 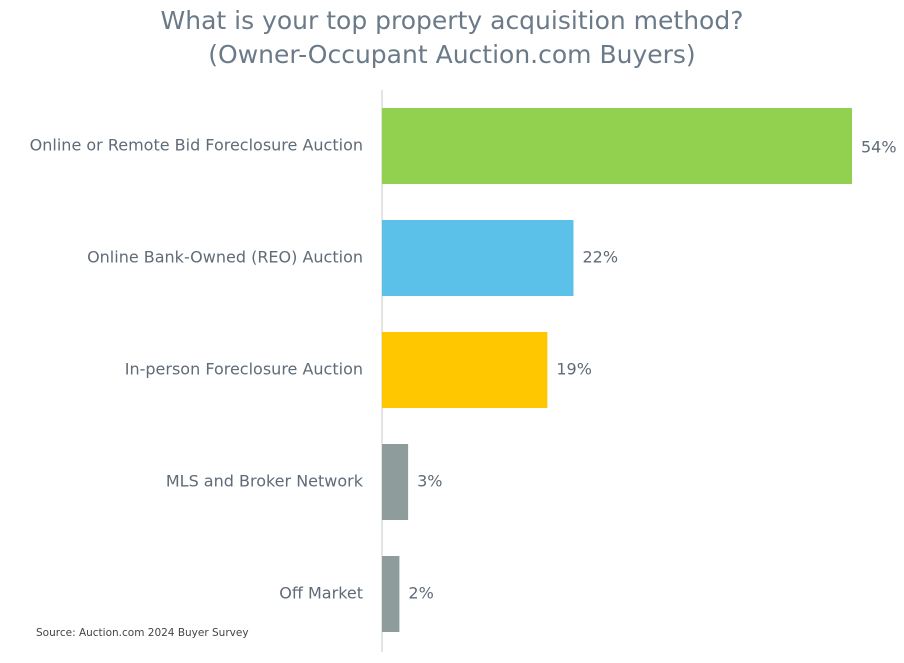 I want to click on category-label: MLS and Broker Network, so click(x=265, y=481).